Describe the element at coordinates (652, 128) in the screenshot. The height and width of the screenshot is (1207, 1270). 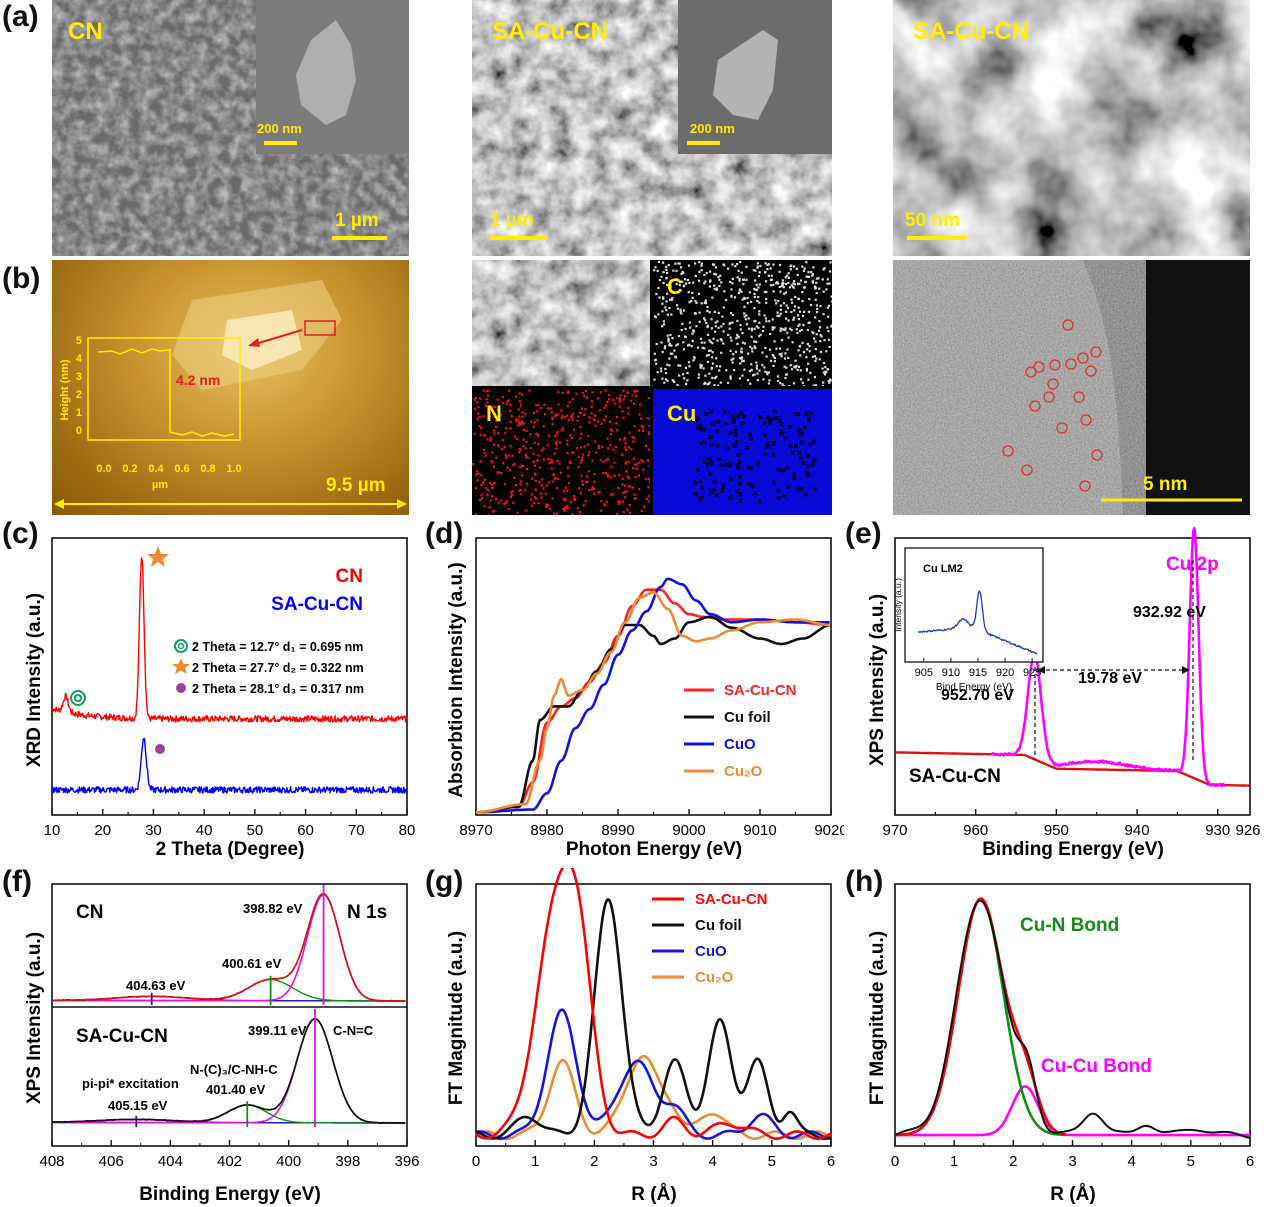
I see `sem-image-sacu: SA-Cu-CN 200 nm 1 µm` at that location.